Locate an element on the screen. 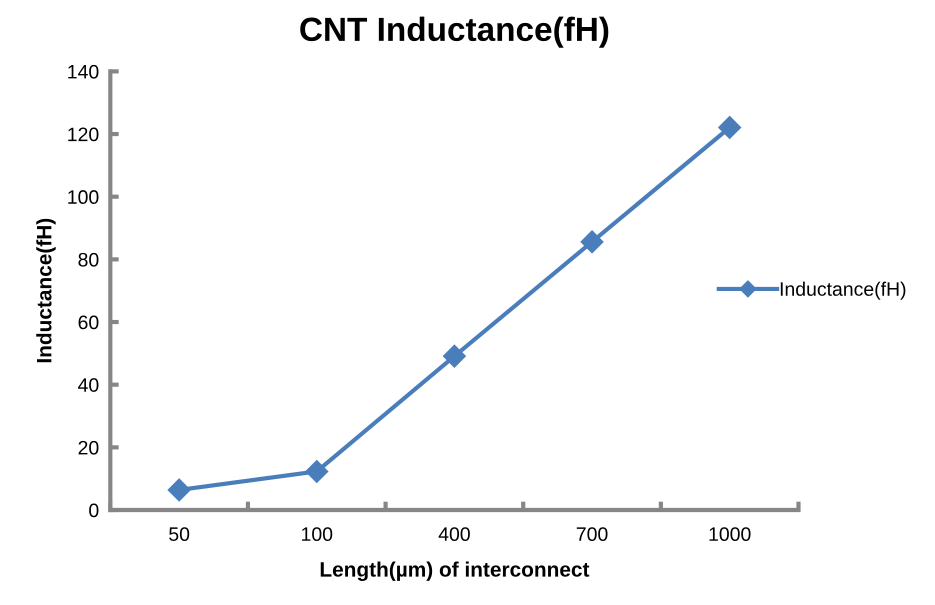 Image resolution: width=935 pixels, height=605 pixels. y-tick-label: 0 is located at coordinates (93, 510).